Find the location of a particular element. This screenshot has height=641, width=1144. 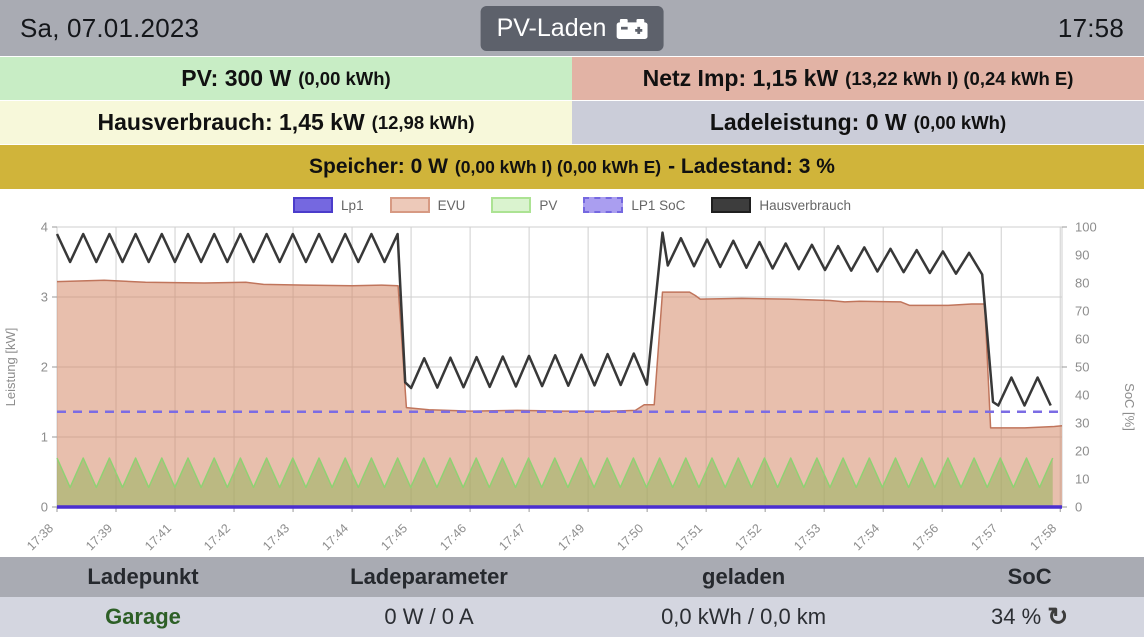

x-tick-label: 17:44 is located at coordinates (335, 537).